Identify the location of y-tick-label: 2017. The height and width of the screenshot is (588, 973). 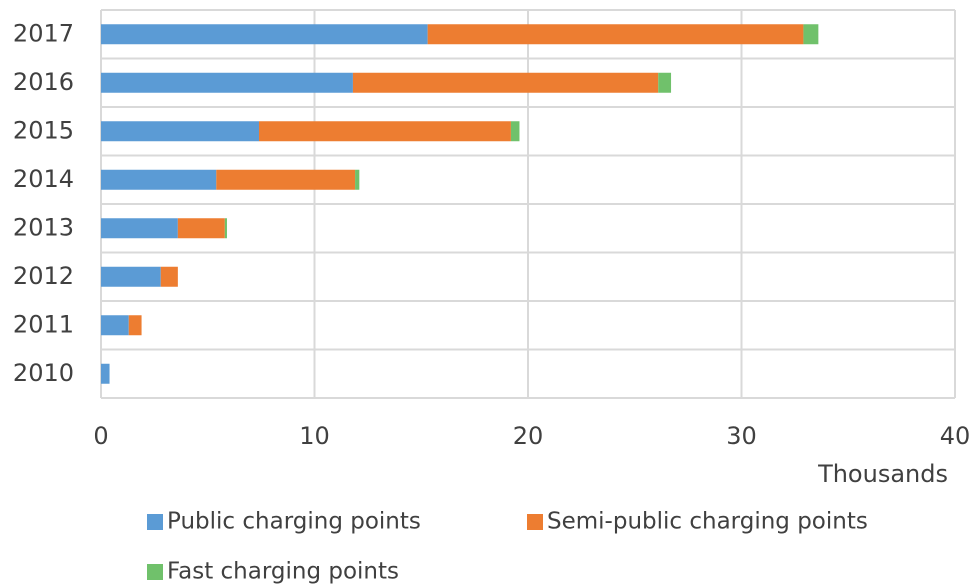
(43, 33).